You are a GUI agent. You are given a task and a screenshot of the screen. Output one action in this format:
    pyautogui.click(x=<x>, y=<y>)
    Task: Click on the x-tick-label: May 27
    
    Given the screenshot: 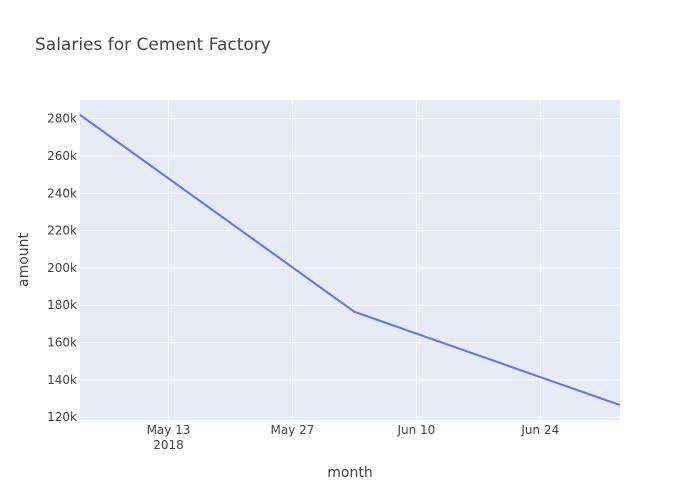 What is the action you would take?
    pyautogui.click(x=293, y=430)
    